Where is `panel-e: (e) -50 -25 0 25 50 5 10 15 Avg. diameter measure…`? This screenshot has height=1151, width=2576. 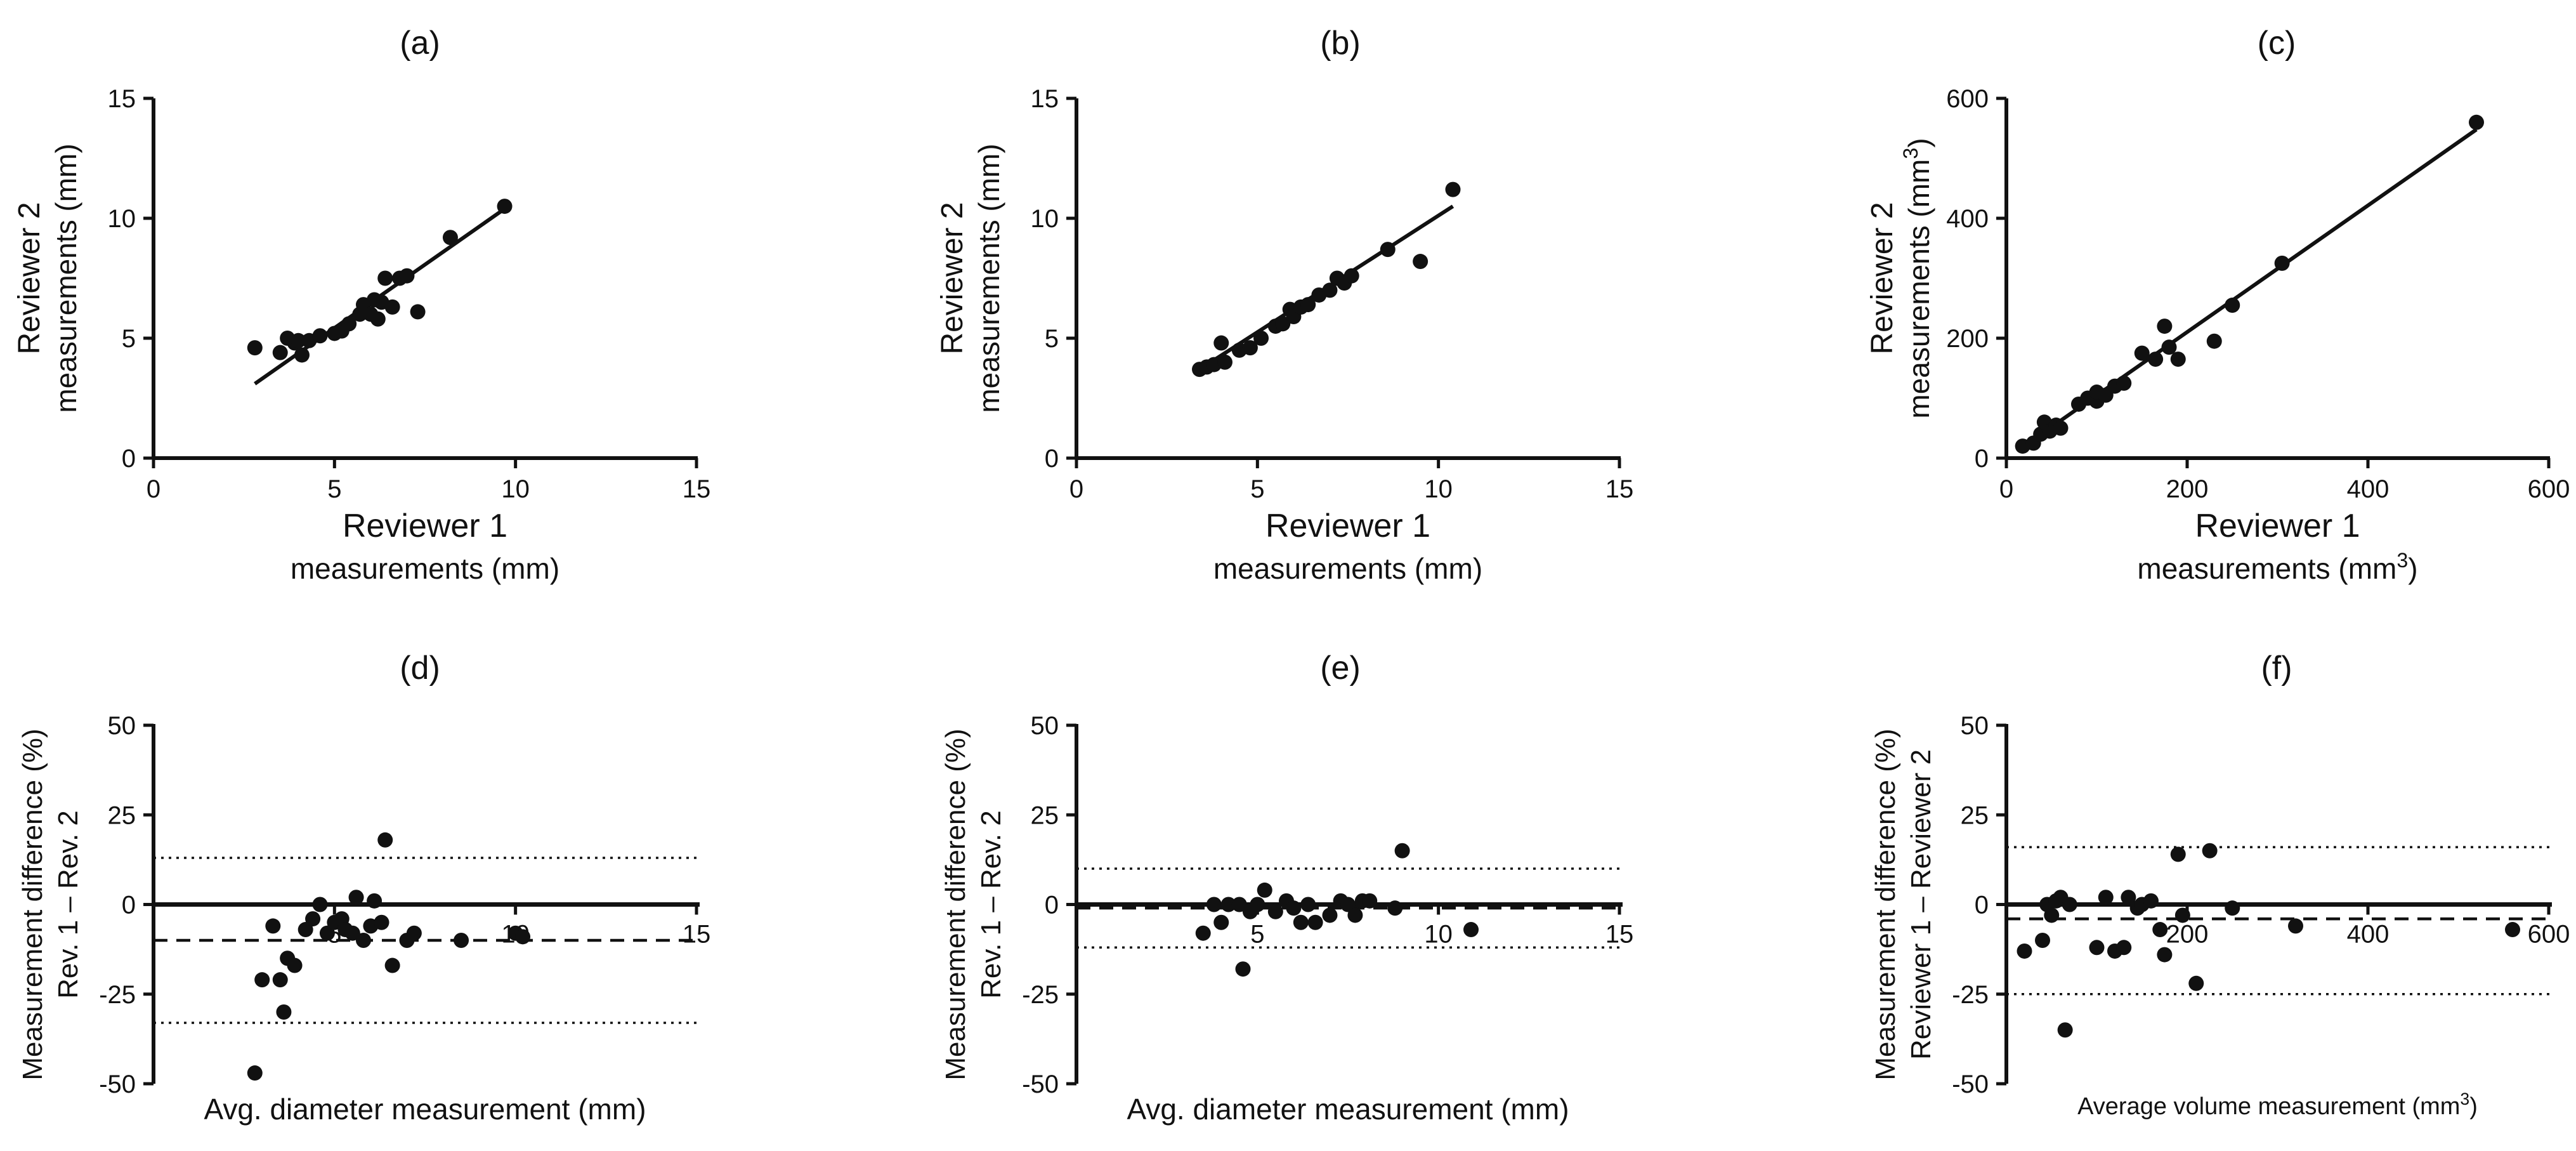
panel-e: (e) -50 -25 0 25 50 5 10 15 Avg. diameter measure… is located at coordinates (1286, 888).